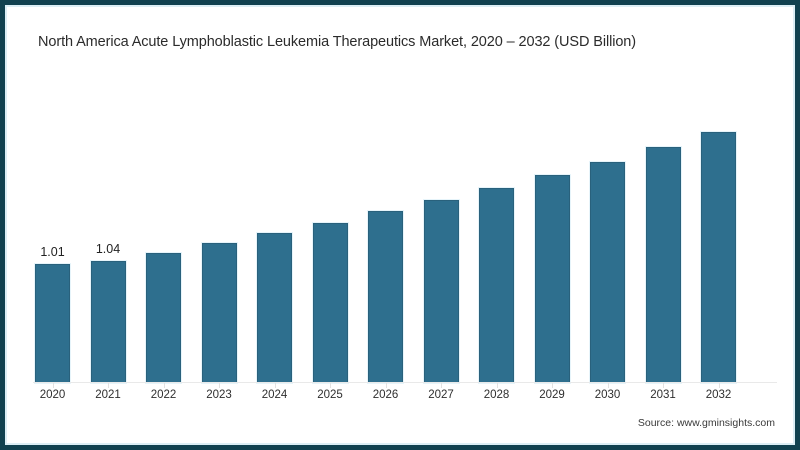 The image size is (800, 450). Describe the element at coordinates (385, 395) in the screenshot. I see `x-tick-label-2026: 2026` at that location.